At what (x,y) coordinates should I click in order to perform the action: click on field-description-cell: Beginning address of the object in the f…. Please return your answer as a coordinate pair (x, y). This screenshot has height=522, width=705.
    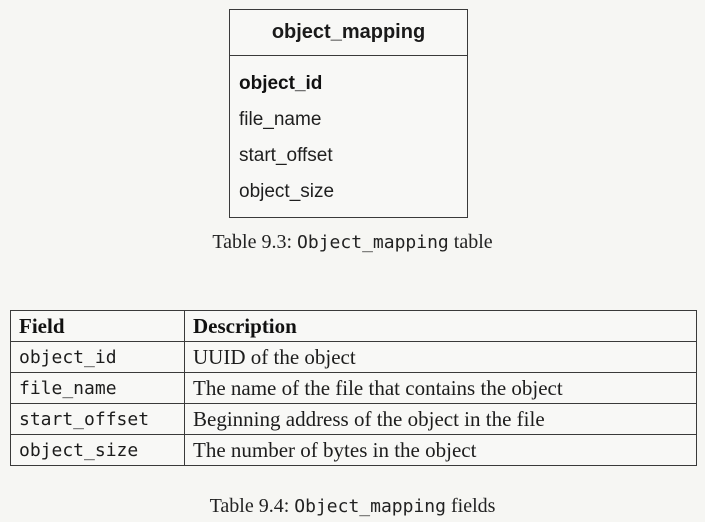
    Looking at the image, I should click on (440, 419).